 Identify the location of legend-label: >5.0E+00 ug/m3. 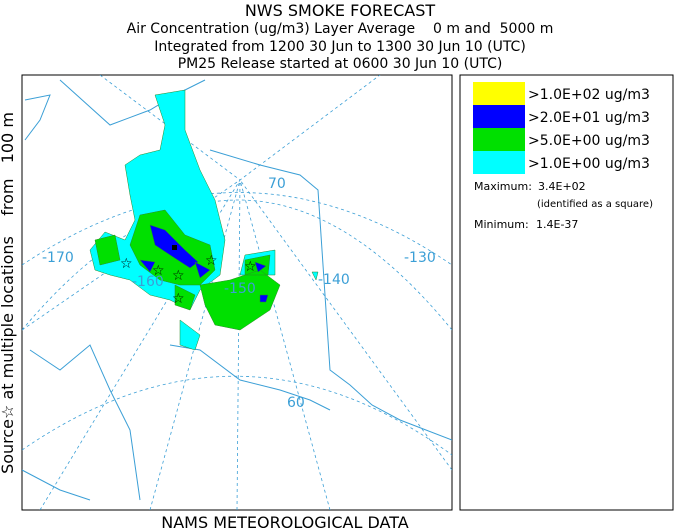
(589, 141).